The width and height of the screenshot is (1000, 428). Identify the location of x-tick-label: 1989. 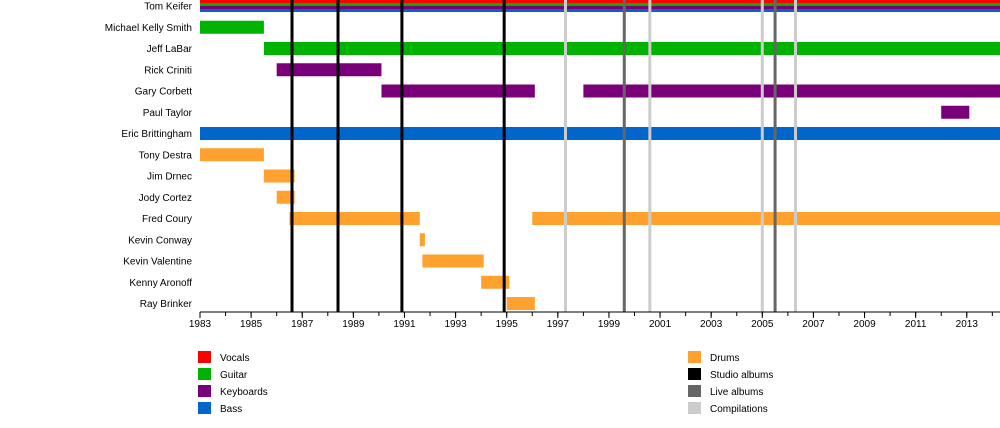
(353, 324).